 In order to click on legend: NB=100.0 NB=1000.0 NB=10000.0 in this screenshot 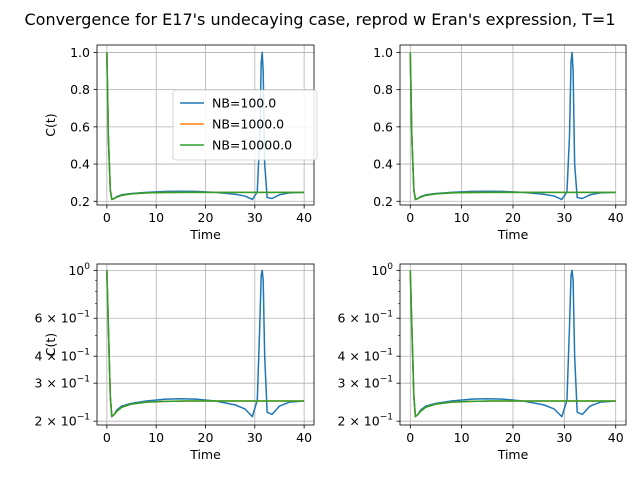, I will do `click(245, 125)`.